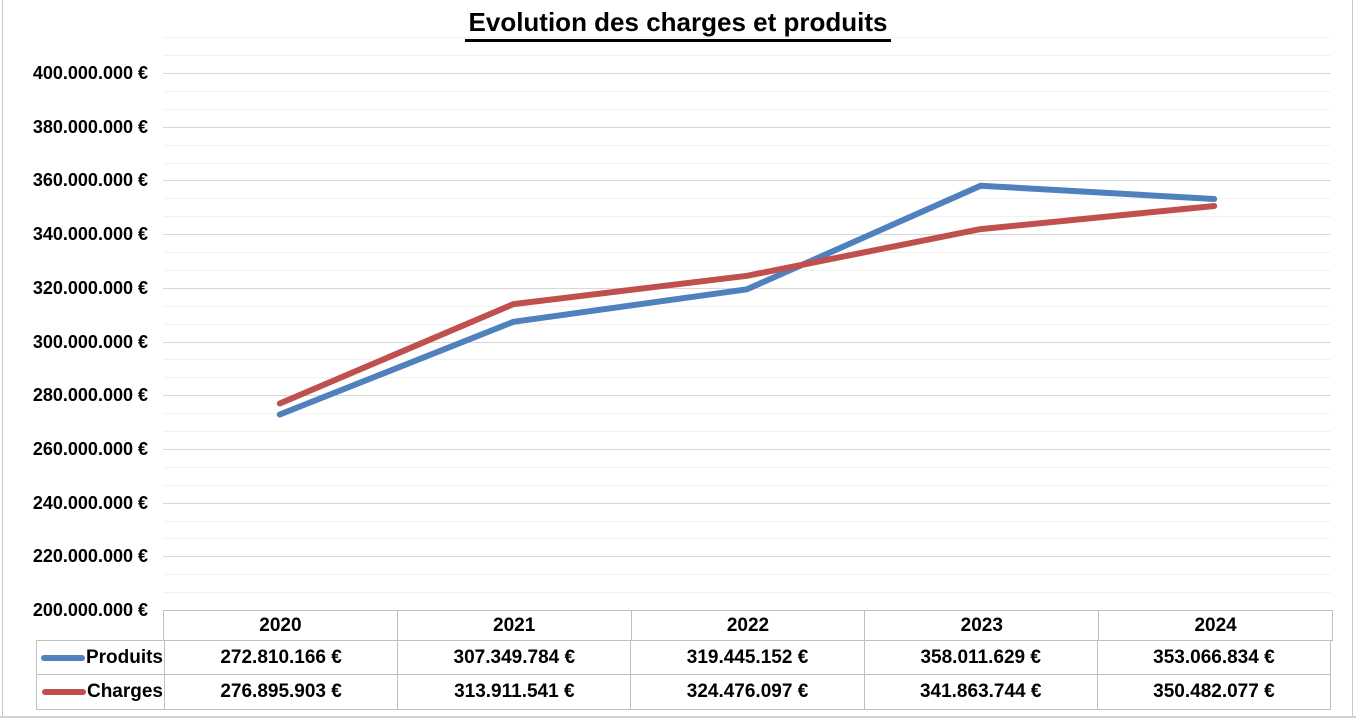 This screenshot has width=1356, height=718. What do you see at coordinates (1213, 692) in the screenshot?
I see `table-value-cell: 350.482.077 €` at bounding box center [1213, 692].